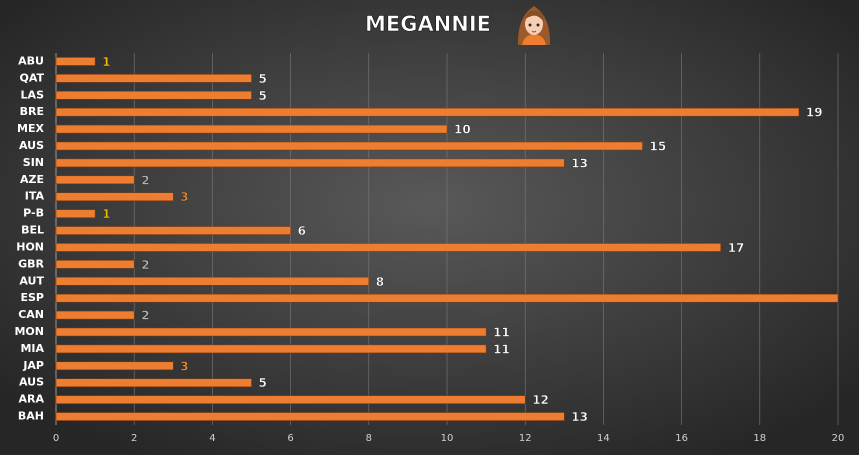 This screenshot has height=455, width=859. I want to click on chart-title: MEGANNIE, so click(428, 24).